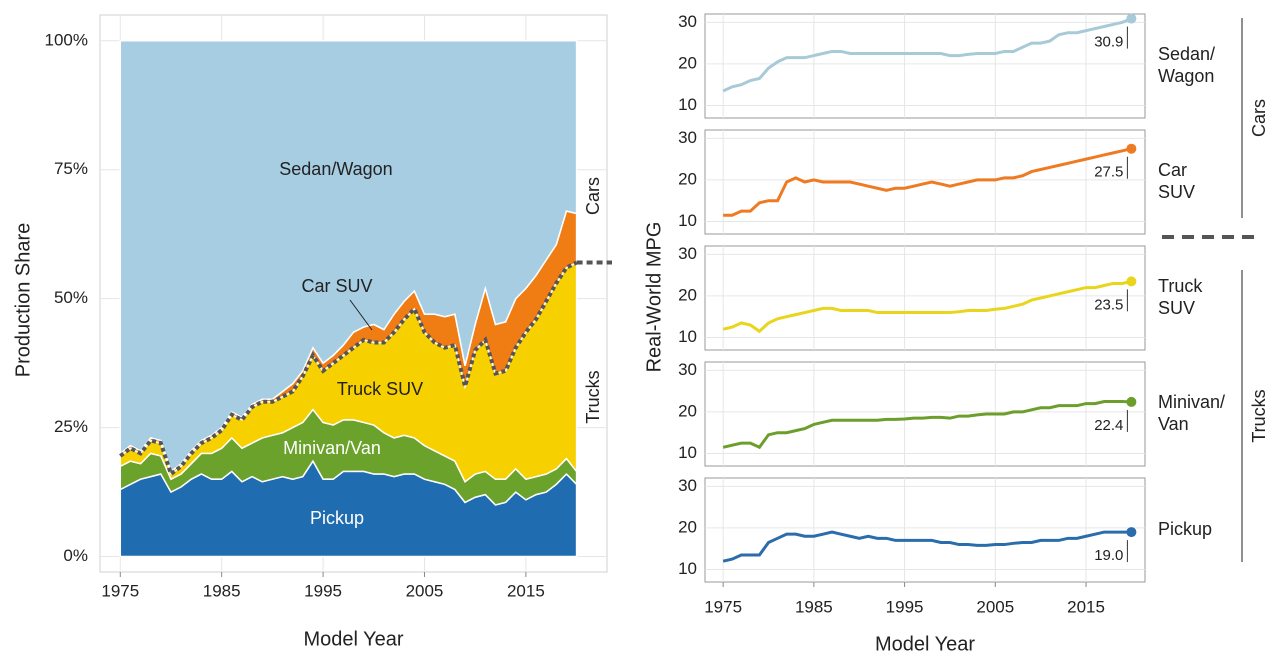  What do you see at coordinates (1176, 181) in the screenshot?
I see `panel-label: Car SUV` at bounding box center [1176, 181].